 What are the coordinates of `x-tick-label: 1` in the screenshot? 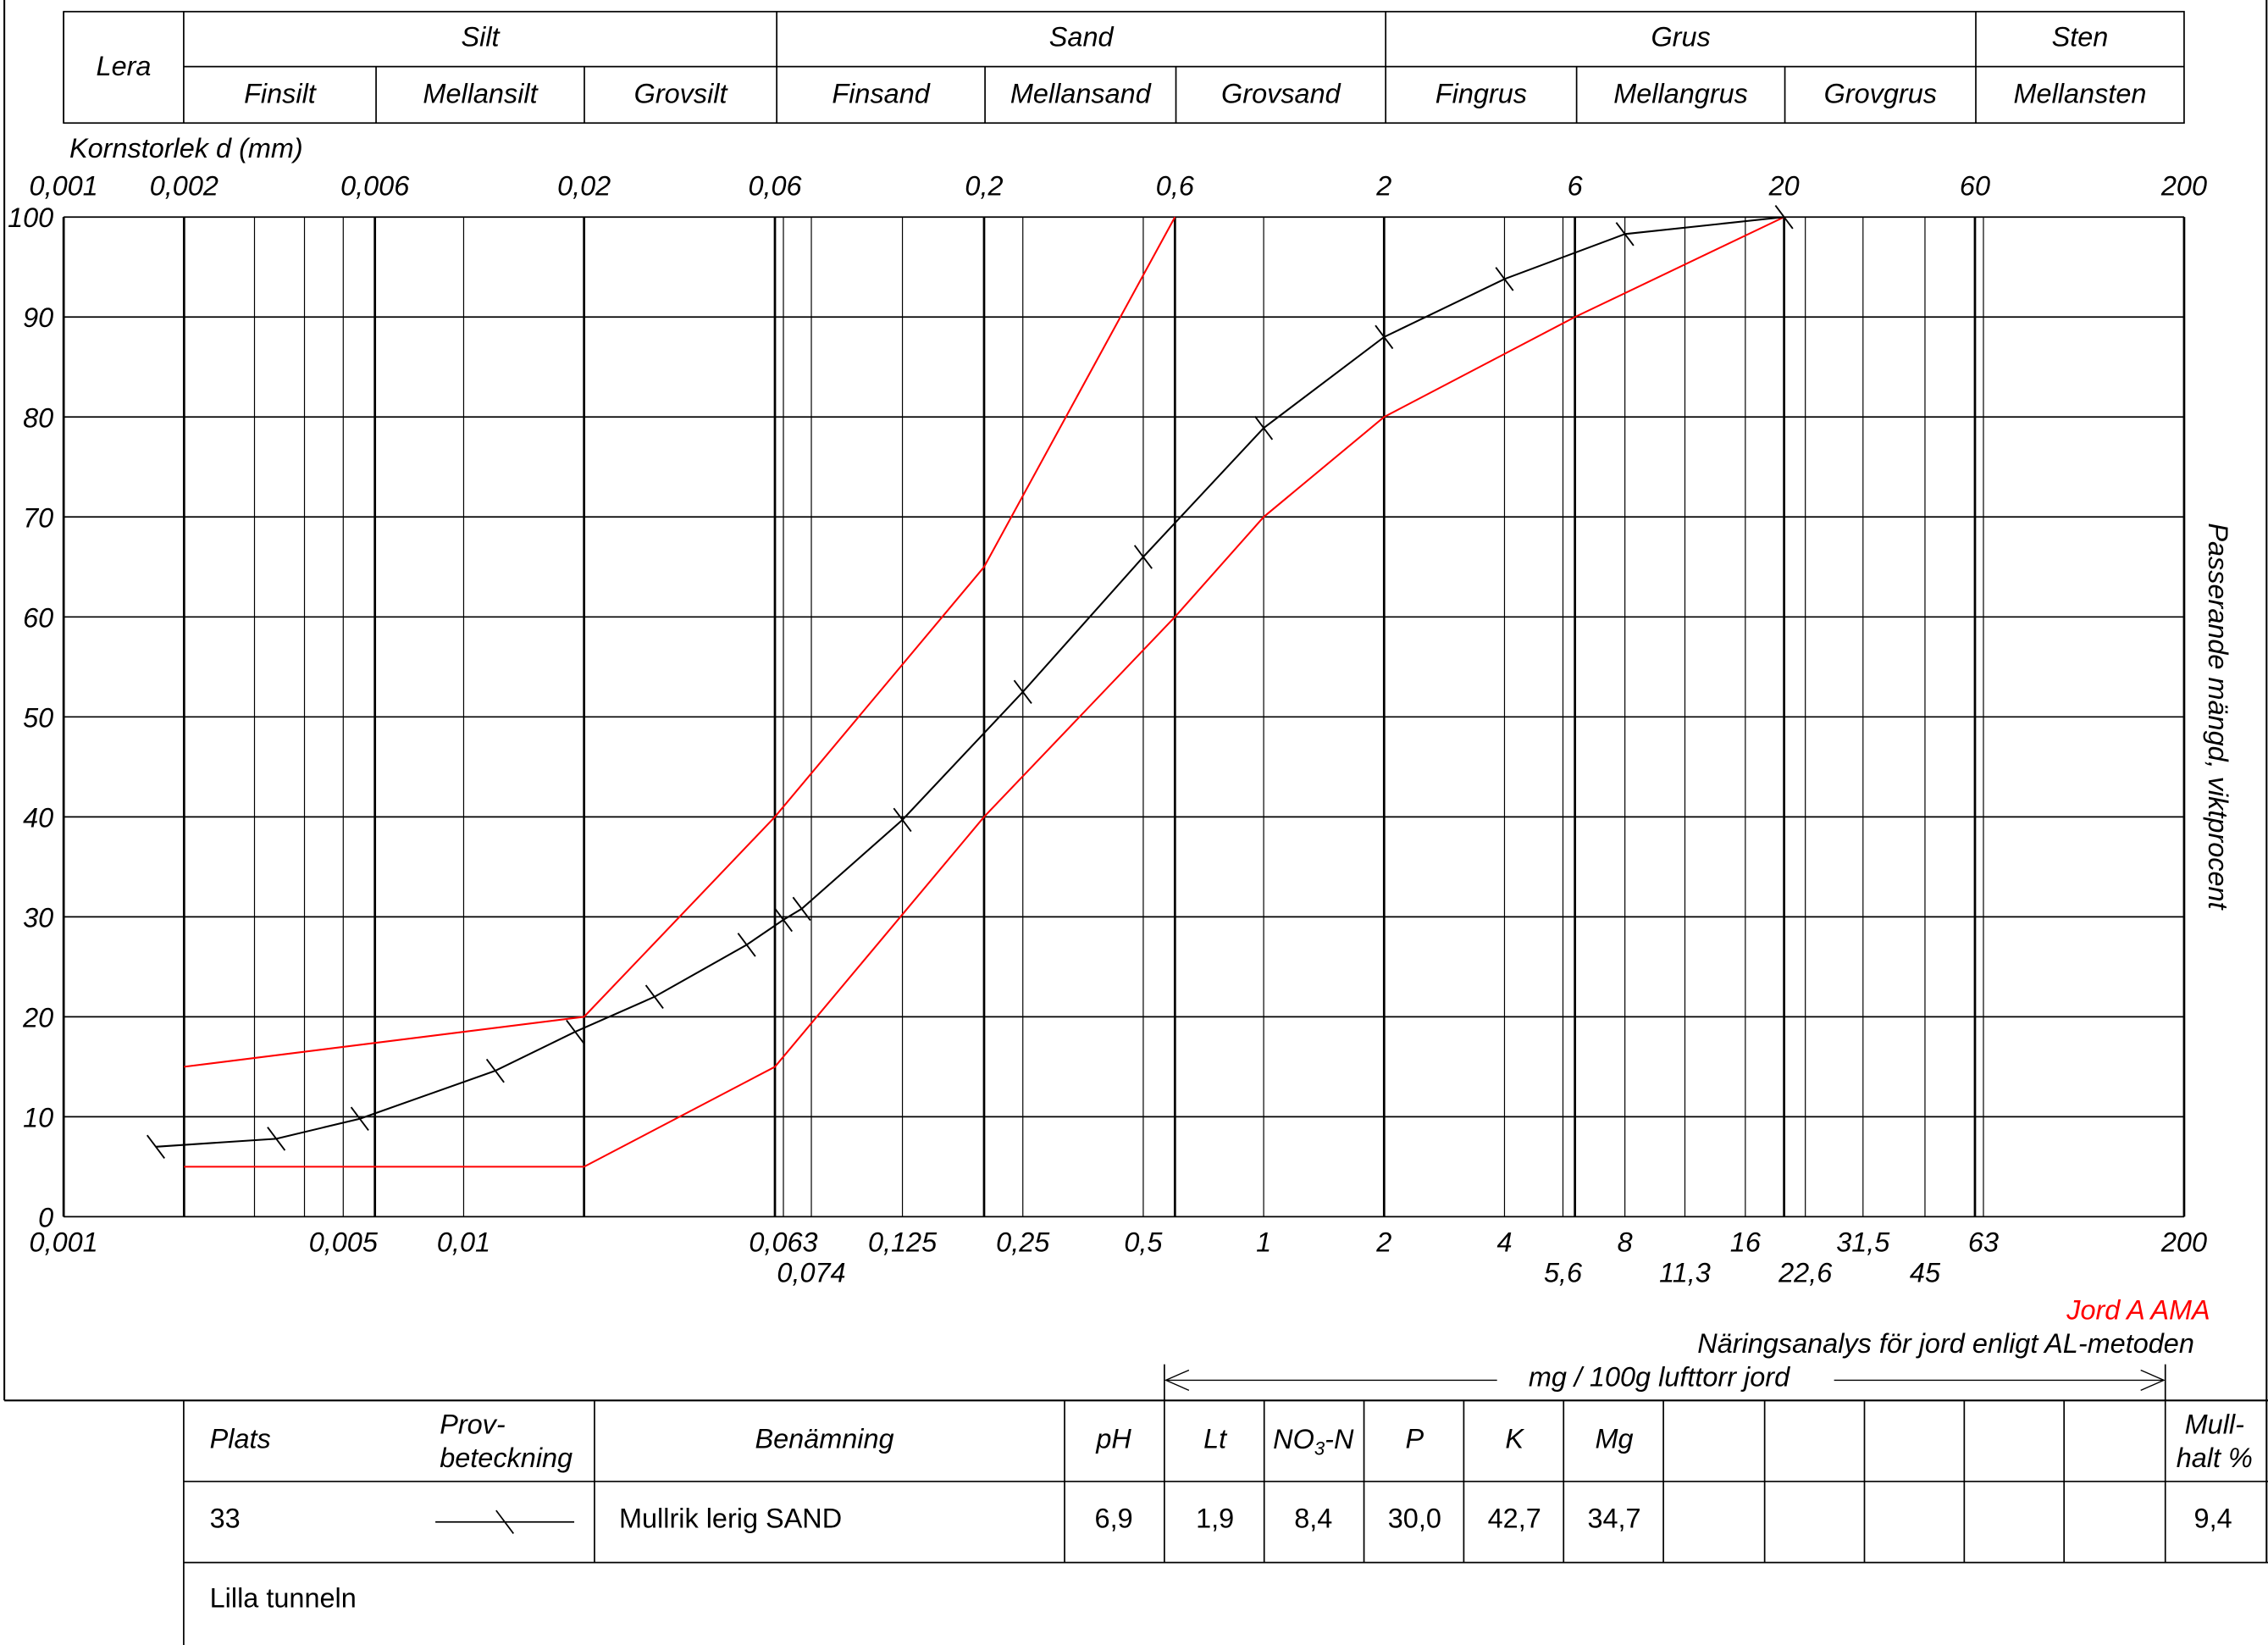 It's located at (1263, 1242).